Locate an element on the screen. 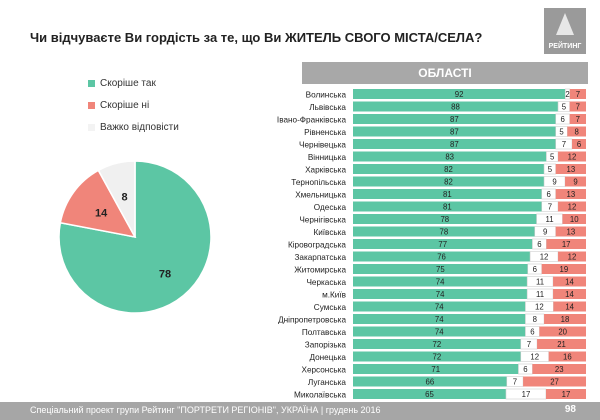  pie-slice-label: 78 is located at coordinates (165, 274).